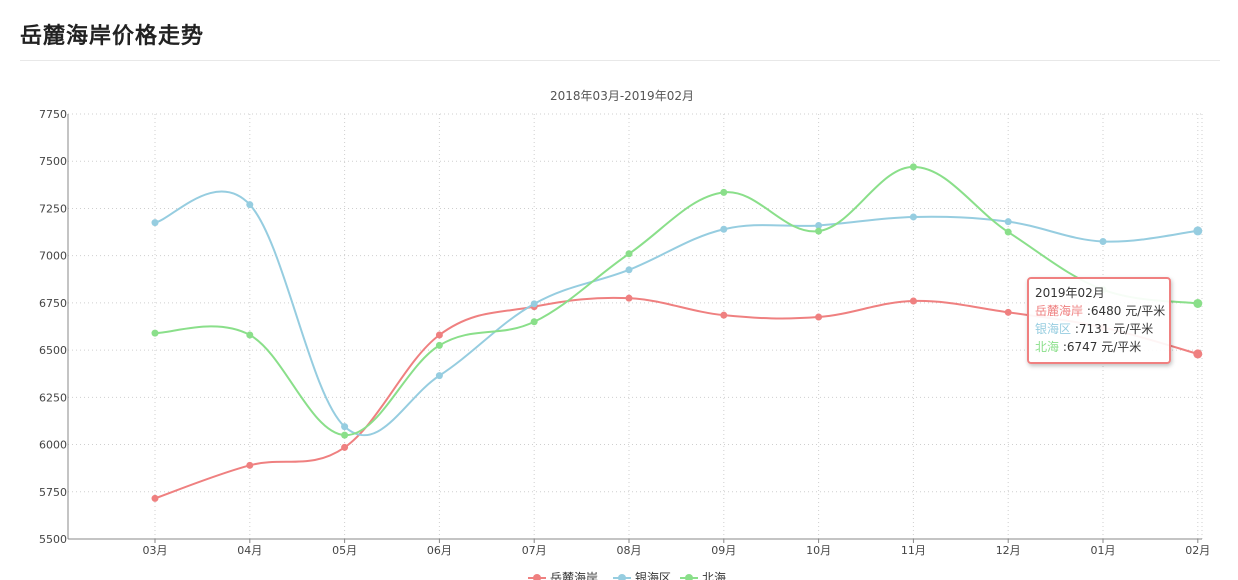 The image size is (1238, 580). I want to click on tooltip-value: 6747, so click(1082, 347).